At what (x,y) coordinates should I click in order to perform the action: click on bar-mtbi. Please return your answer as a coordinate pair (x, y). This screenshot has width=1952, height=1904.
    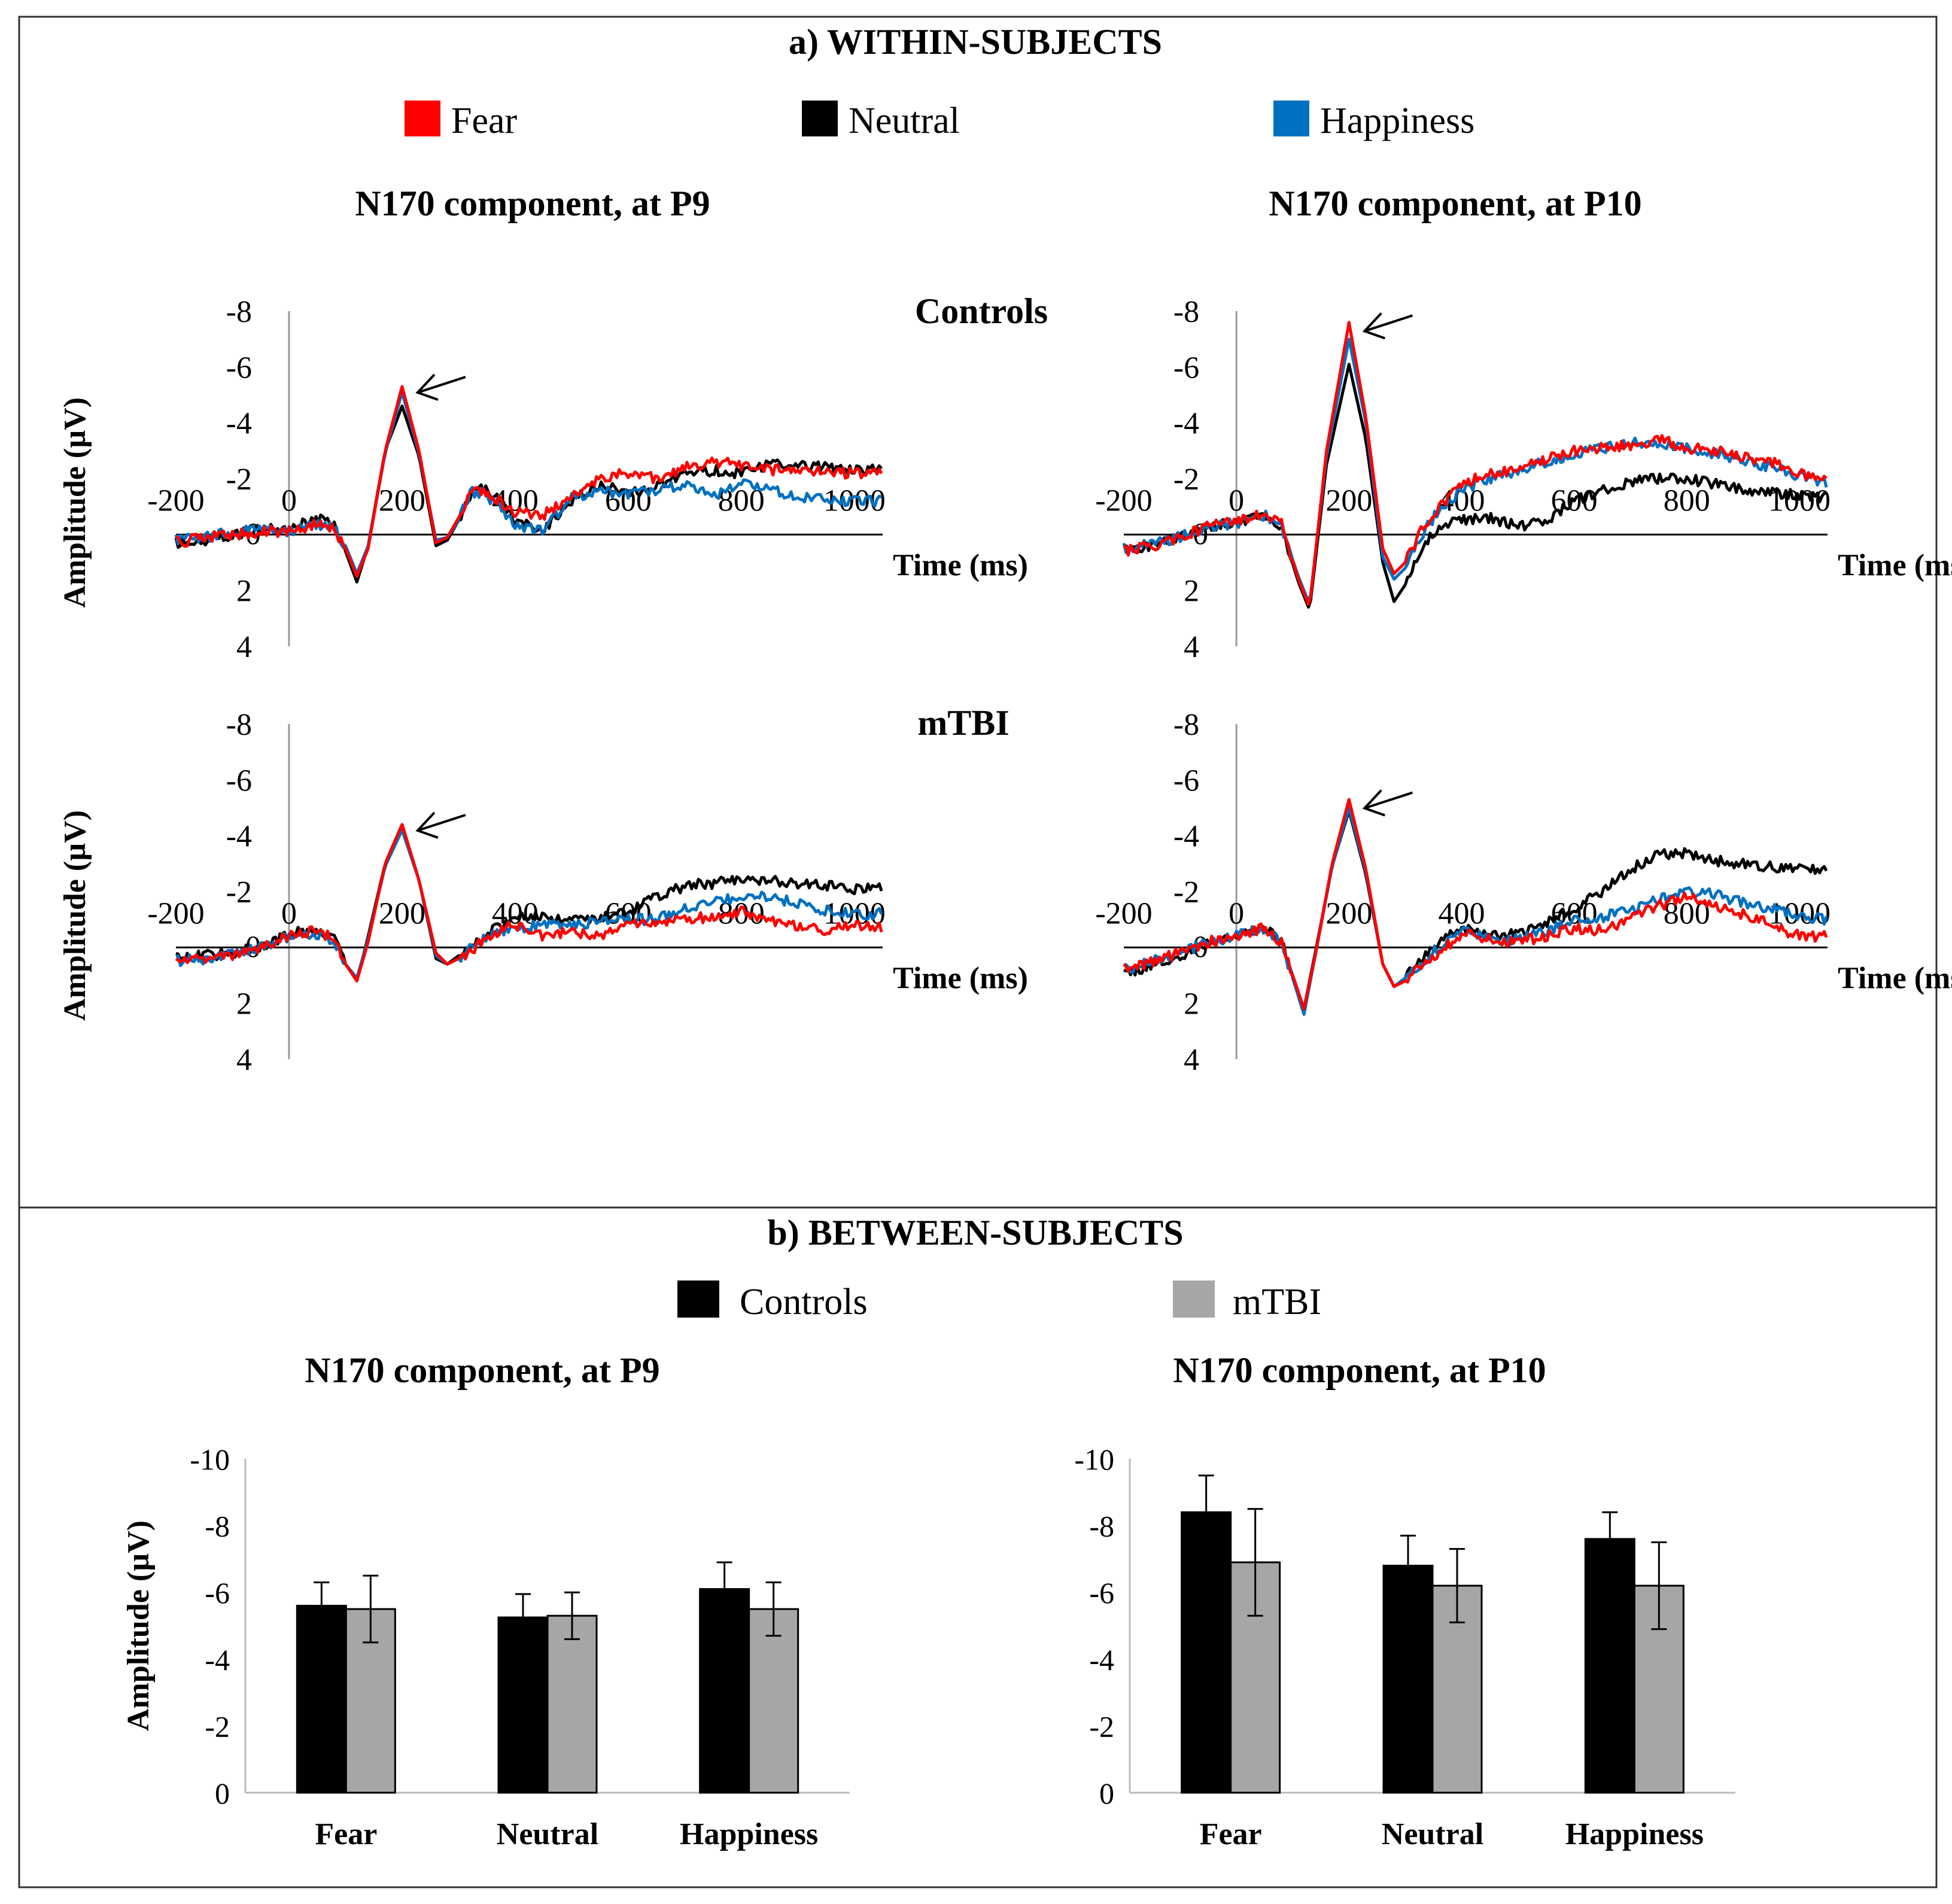
    Looking at the image, I should click on (572, 1704).